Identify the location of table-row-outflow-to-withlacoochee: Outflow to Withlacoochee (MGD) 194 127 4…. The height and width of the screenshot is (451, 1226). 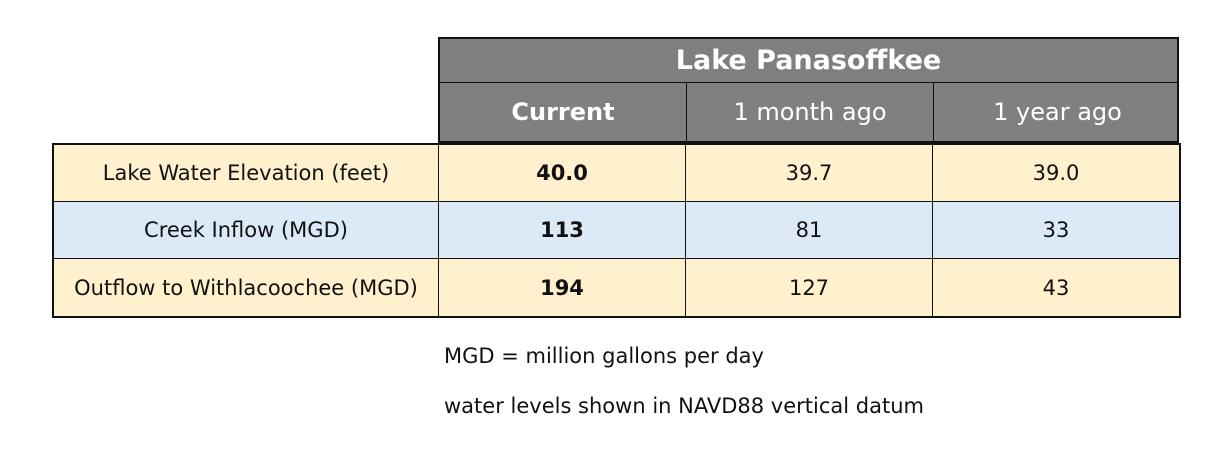
(616, 287).